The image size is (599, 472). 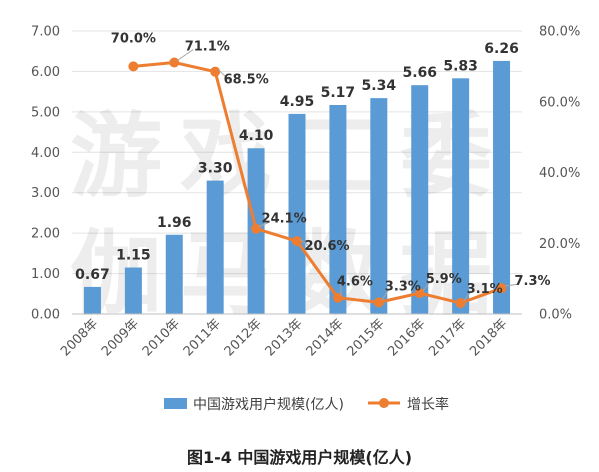 I want to click on y-left-tick-label: 7.00, so click(x=45, y=32).